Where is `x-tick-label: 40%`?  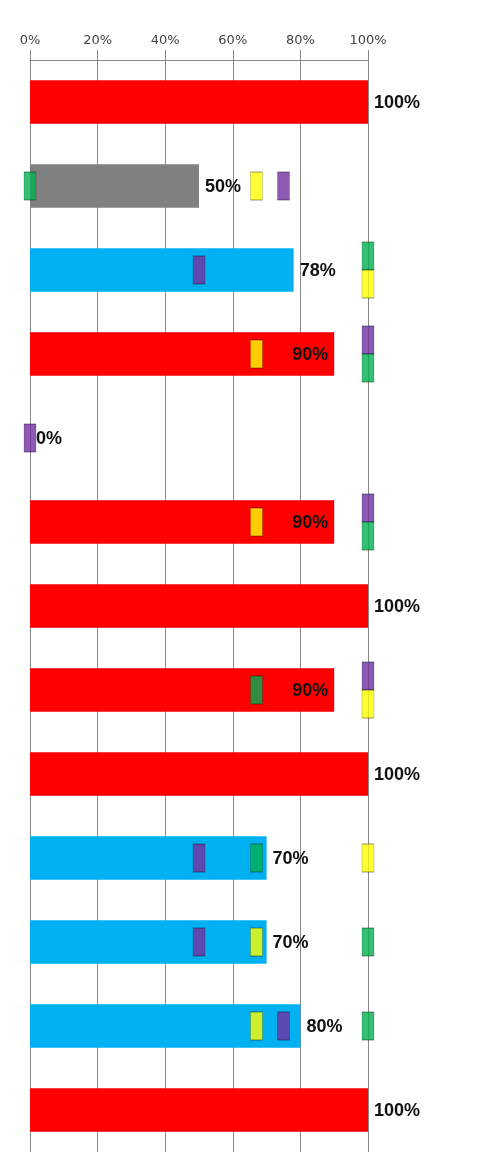
x-tick-label: 40% is located at coordinates (165, 39).